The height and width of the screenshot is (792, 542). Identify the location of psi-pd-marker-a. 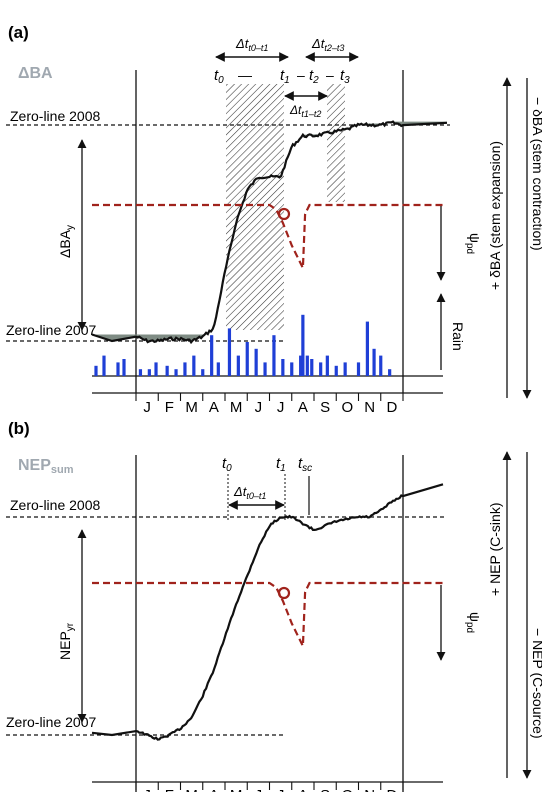
(284, 214).